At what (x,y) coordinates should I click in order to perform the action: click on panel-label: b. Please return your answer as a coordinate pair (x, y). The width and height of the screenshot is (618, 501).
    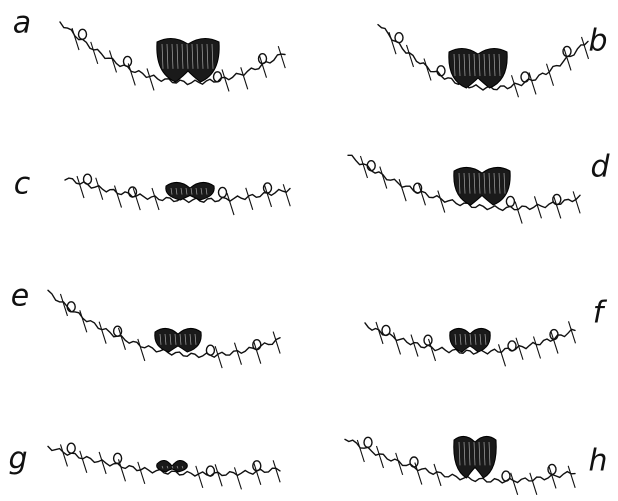
    Looking at the image, I should click on (597, 41).